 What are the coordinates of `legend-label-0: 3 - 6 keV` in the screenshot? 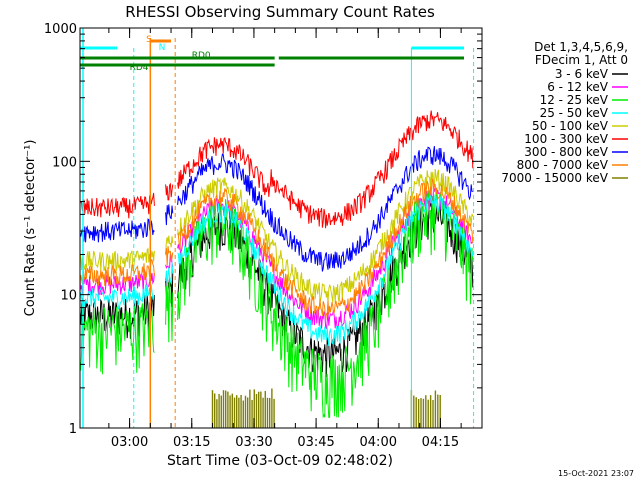 It's located at (582, 74).